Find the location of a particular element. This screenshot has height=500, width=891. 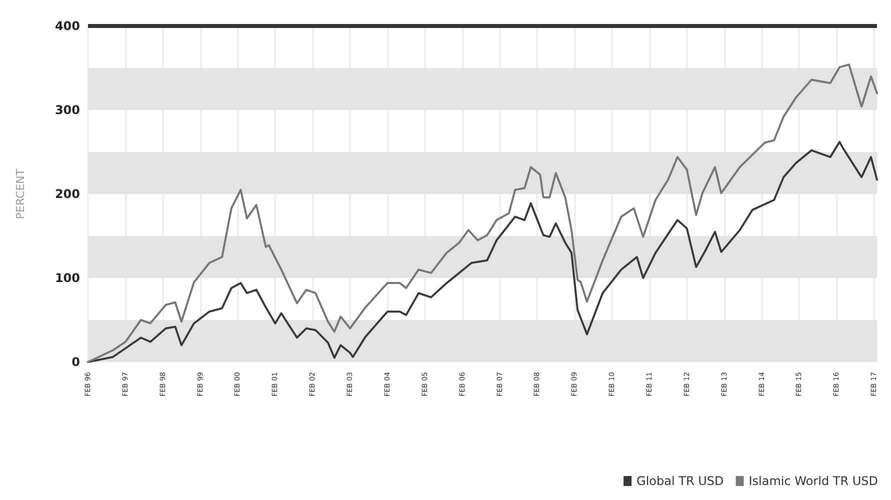

y-tick-label: 300 is located at coordinates (67, 110).